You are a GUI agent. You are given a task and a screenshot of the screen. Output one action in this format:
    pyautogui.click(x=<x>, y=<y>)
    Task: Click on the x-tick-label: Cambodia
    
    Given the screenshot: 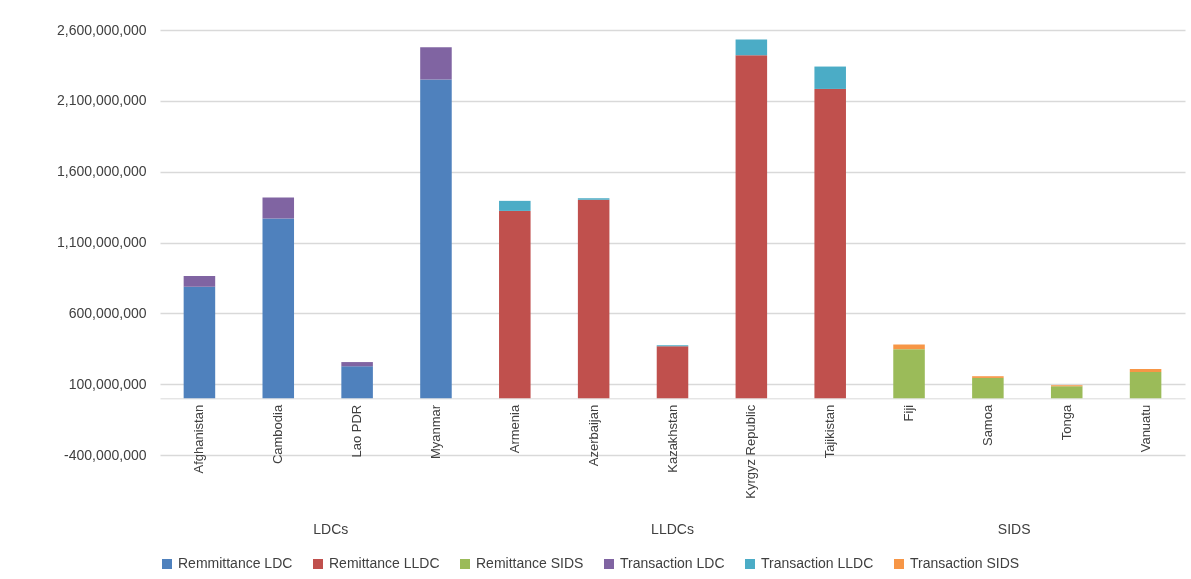 What is the action you would take?
    pyautogui.click(x=278, y=434)
    